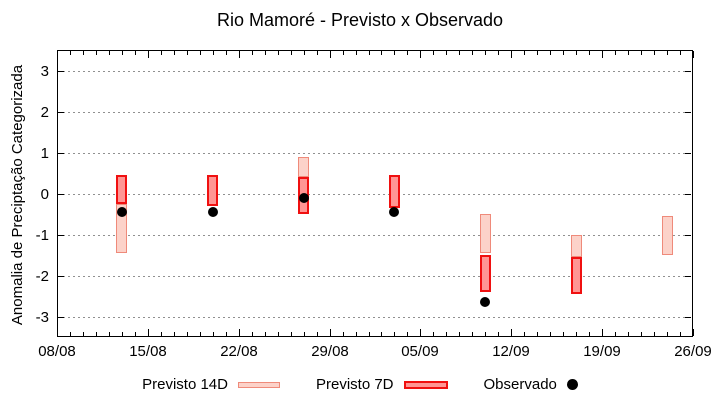 The image size is (720, 400). What do you see at coordinates (602, 351) in the screenshot?
I see `x-tick-label: 19/09` at bounding box center [602, 351].